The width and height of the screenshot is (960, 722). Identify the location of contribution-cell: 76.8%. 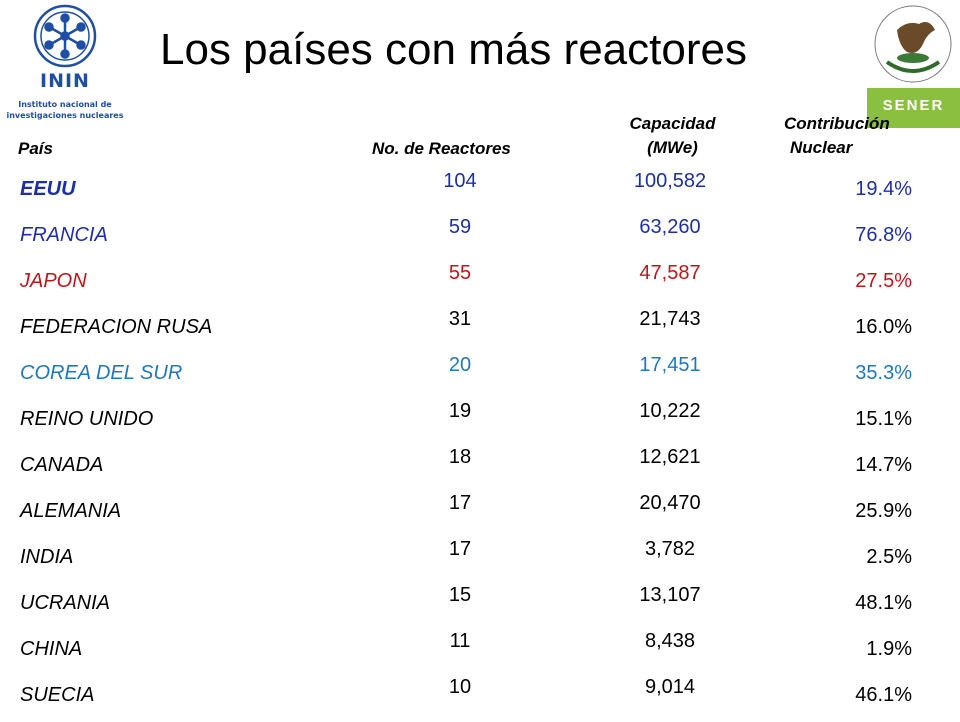
(883, 235).